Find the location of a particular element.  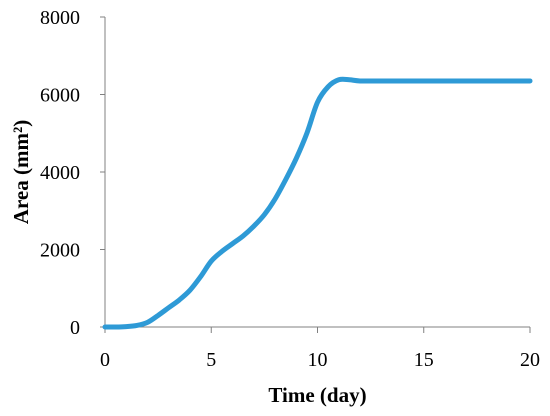

x-tick-label: 10 is located at coordinates (318, 360).